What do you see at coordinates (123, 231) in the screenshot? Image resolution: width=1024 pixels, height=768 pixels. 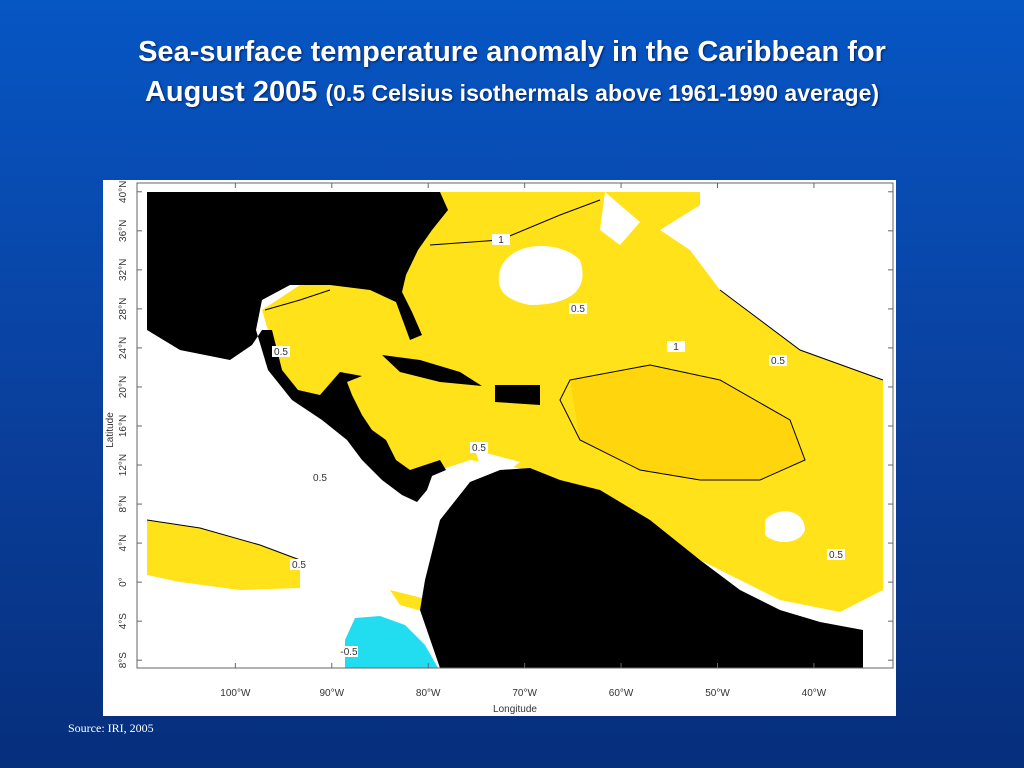 I see `y-tick-label: 36°N` at bounding box center [123, 231].